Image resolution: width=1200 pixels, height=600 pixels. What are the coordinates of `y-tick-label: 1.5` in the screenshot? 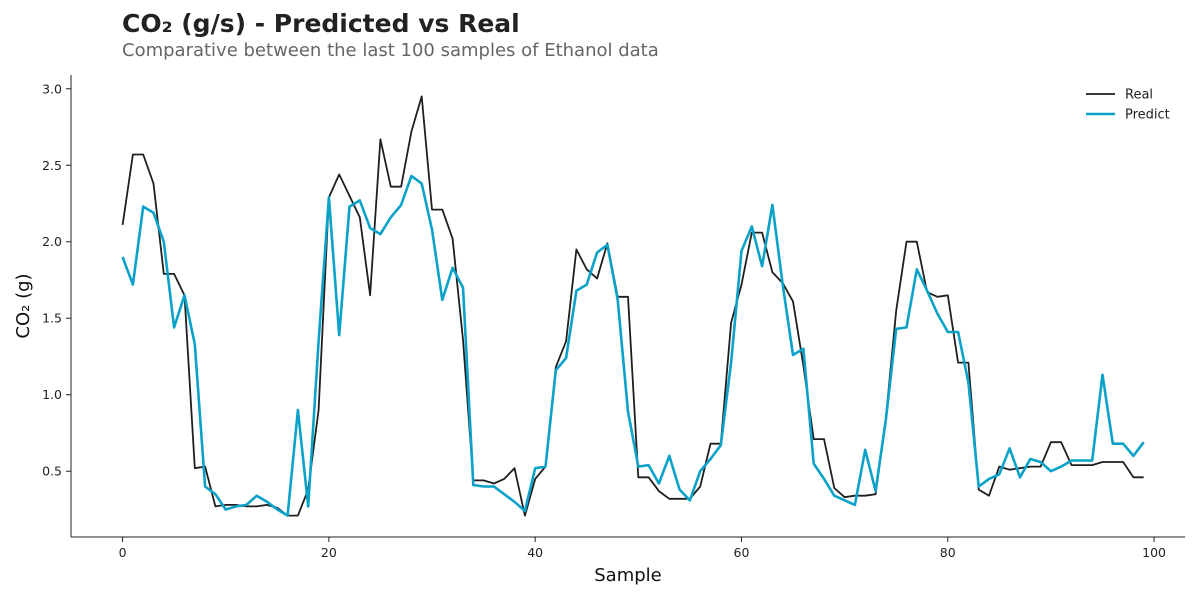 It's located at (52, 318).